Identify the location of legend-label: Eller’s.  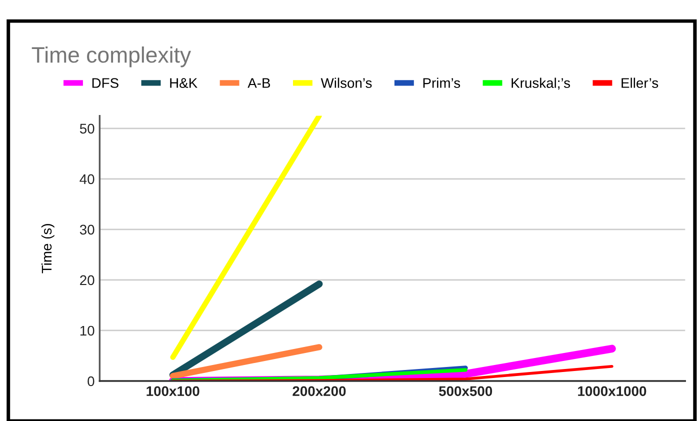
(640, 83).